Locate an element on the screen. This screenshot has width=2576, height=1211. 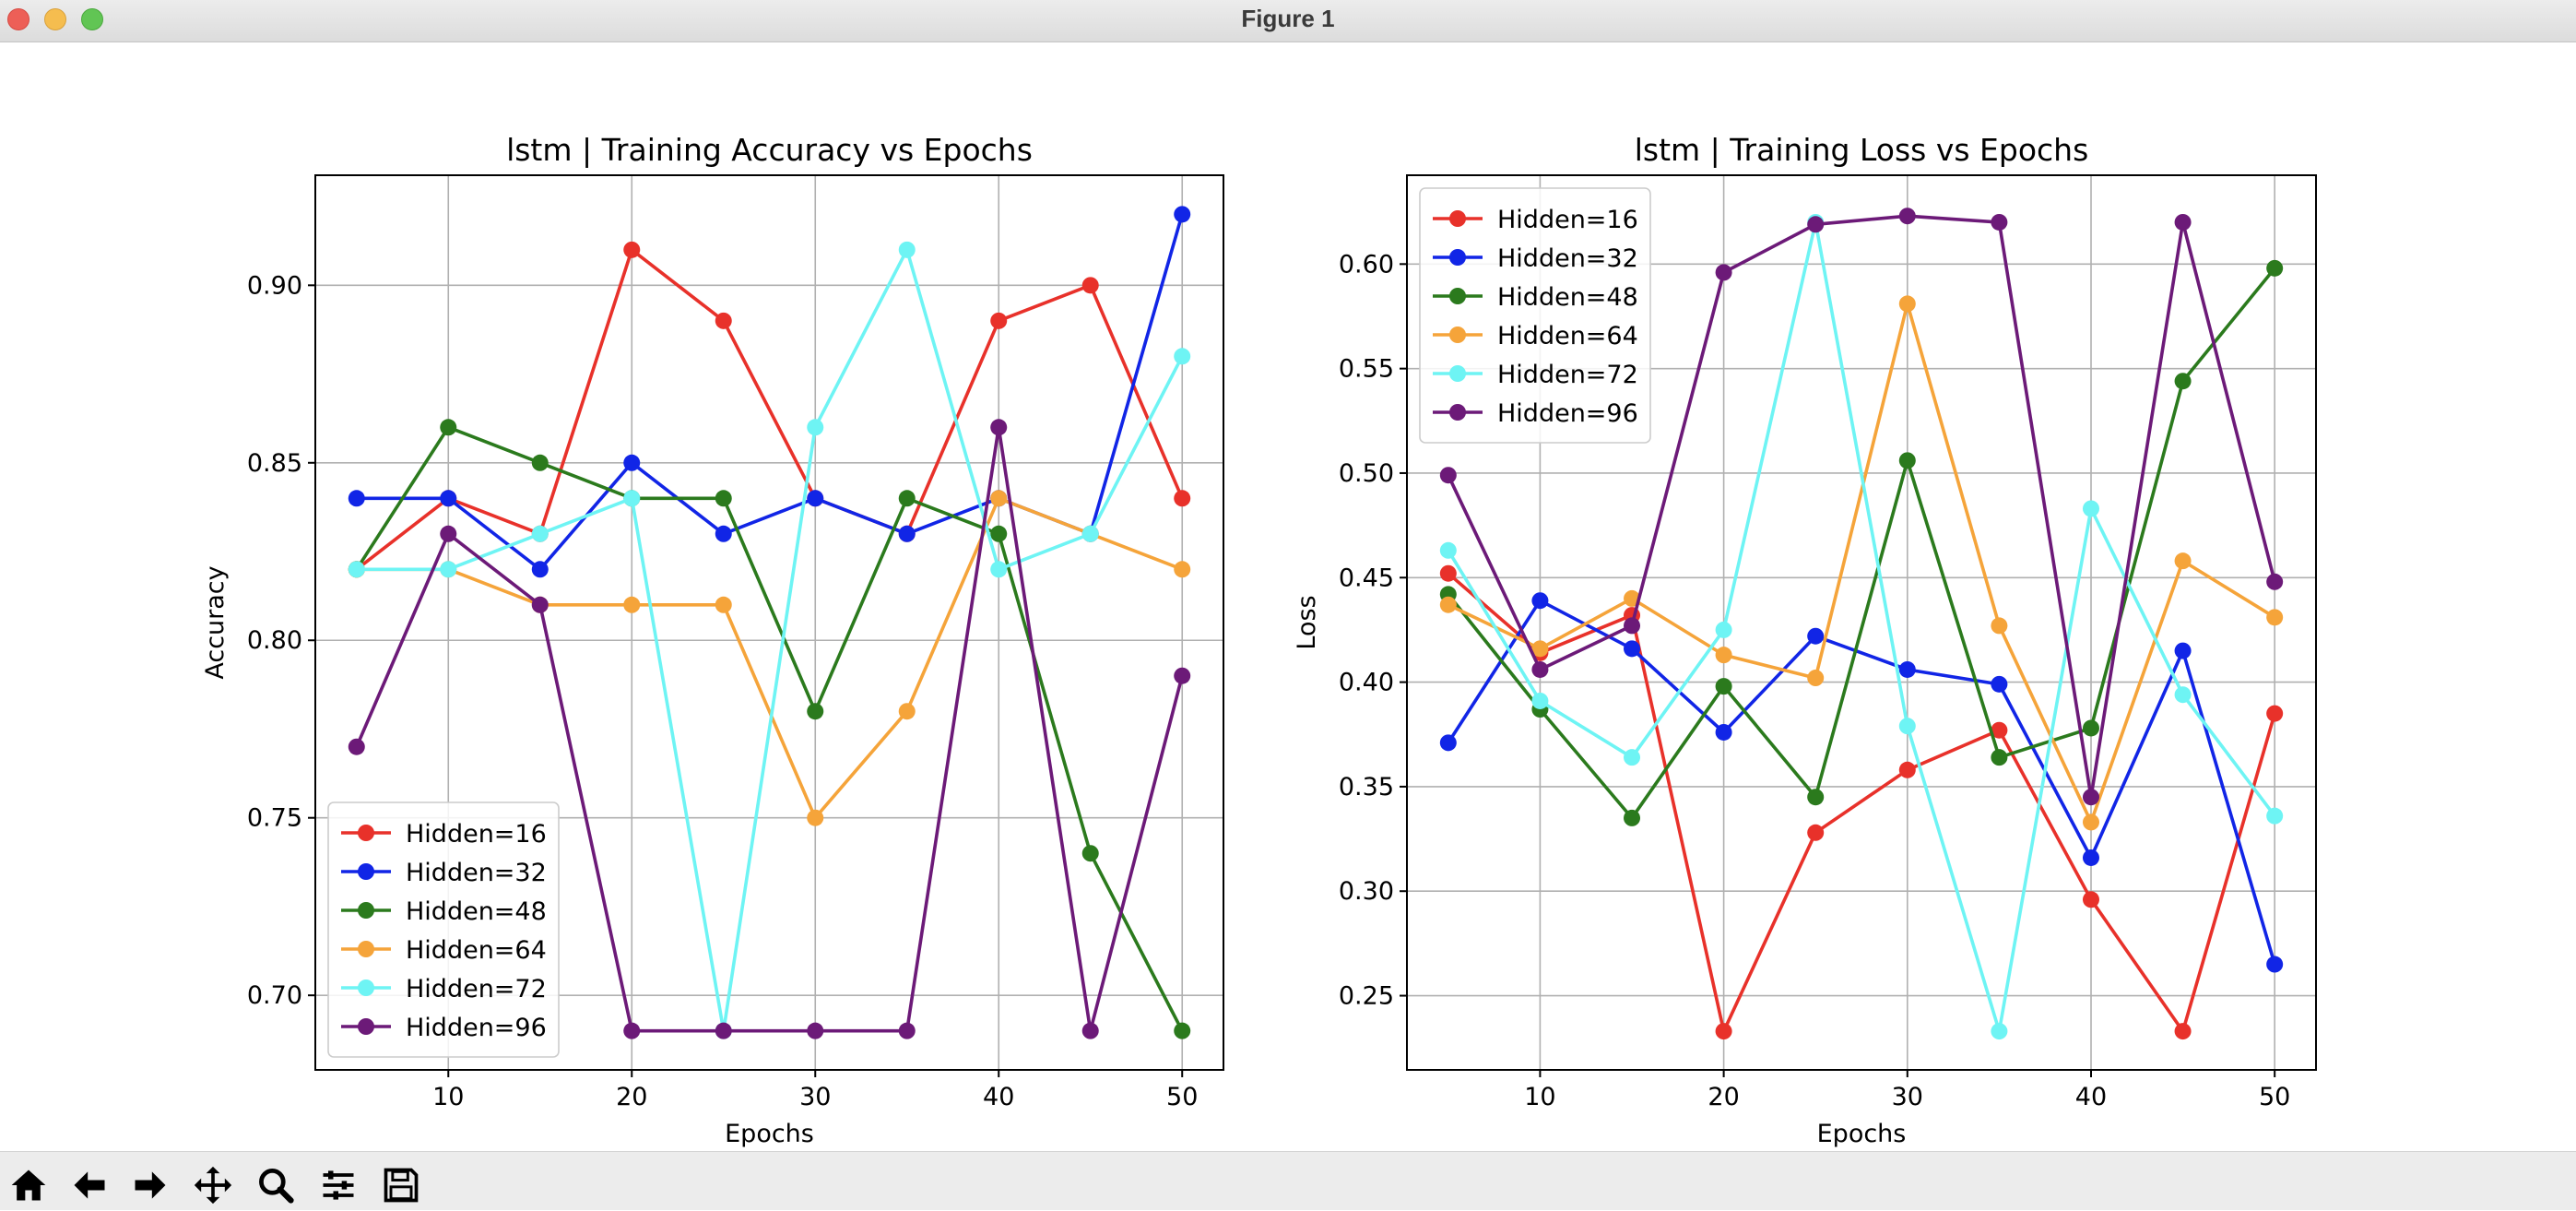
back-arrow-icon is located at coordinates (89, 1185).